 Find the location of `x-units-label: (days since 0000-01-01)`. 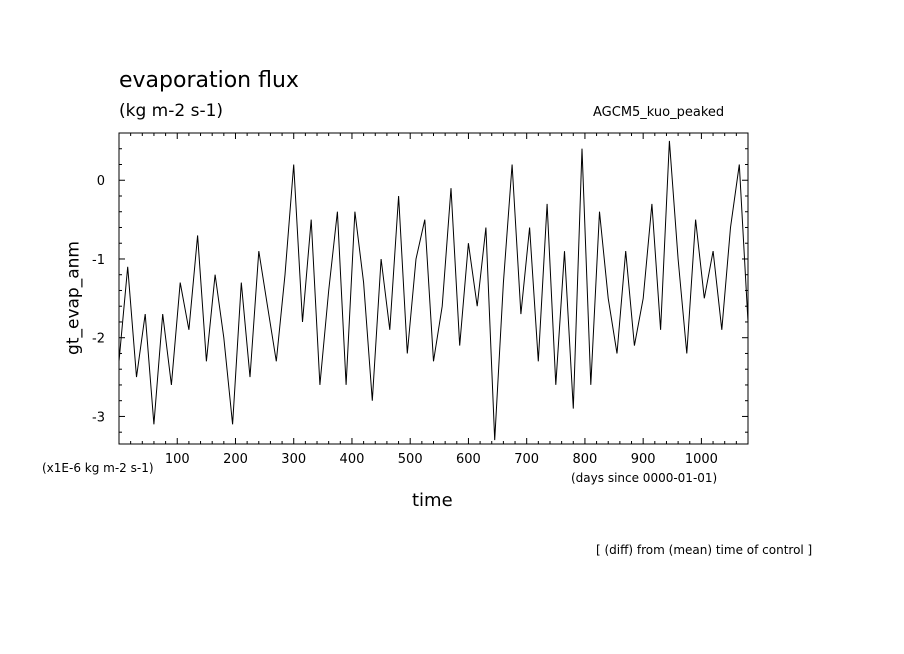

x-units-label: (days since 0000-01-01) is located at coordinates (644, 478).